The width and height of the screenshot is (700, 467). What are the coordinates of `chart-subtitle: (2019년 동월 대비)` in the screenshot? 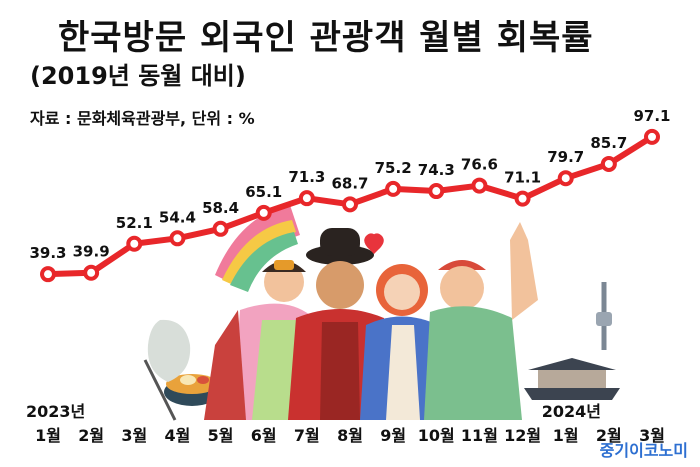 It's located at (138, 76).